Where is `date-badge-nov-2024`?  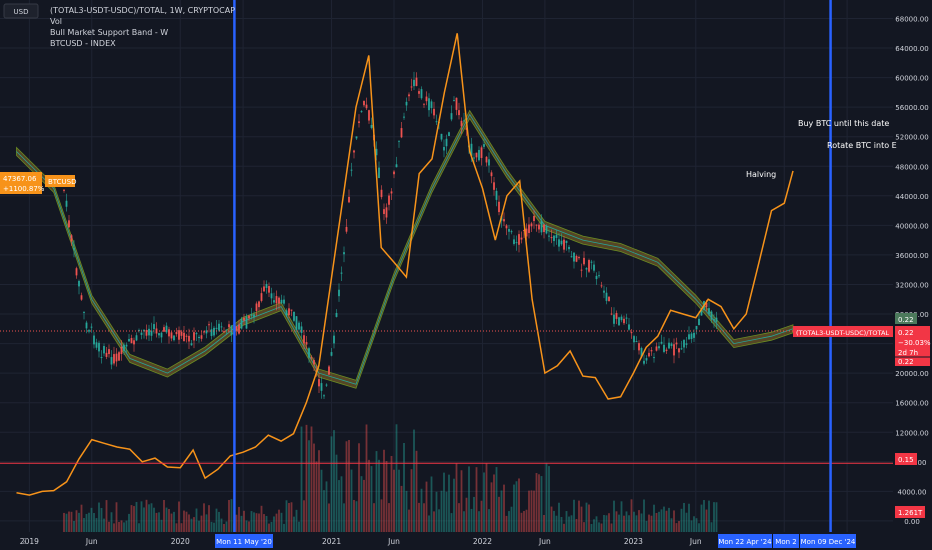
date-badge-nov-2024 is located at coordinates (786, 541).